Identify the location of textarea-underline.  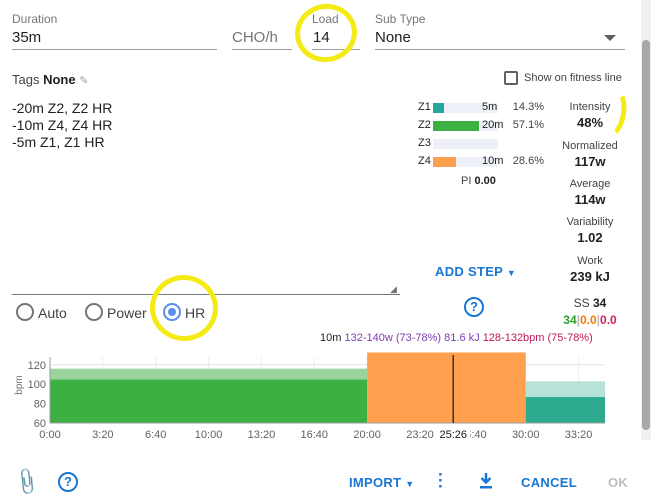
(206, 294).